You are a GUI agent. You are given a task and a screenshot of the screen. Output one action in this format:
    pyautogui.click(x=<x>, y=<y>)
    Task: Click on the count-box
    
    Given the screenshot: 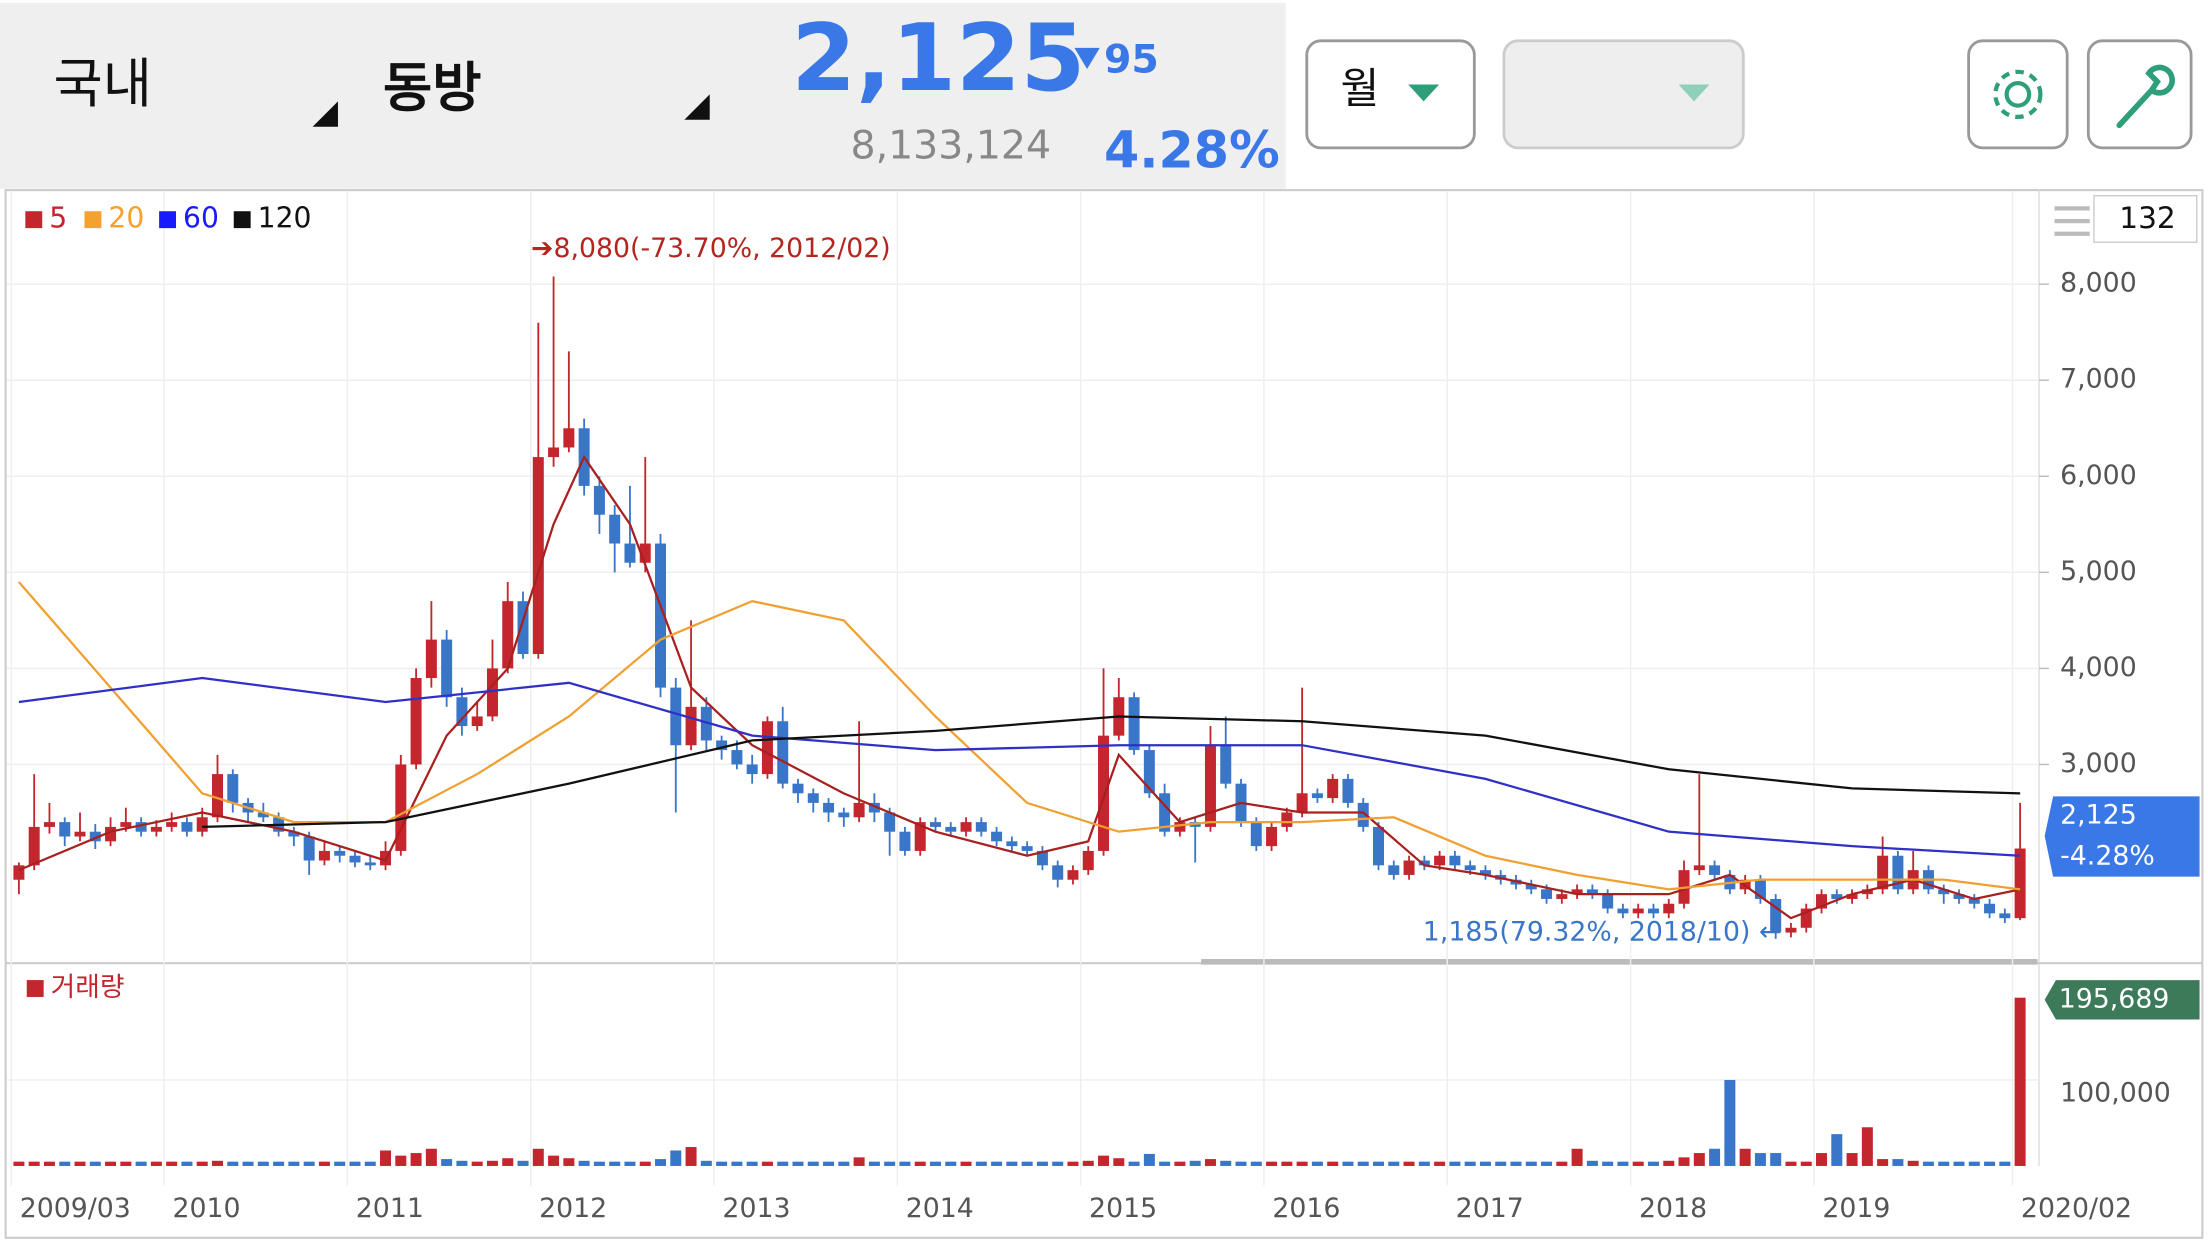 What is the action you would take?
    pyautogui.click(x=2145, y=219)
    